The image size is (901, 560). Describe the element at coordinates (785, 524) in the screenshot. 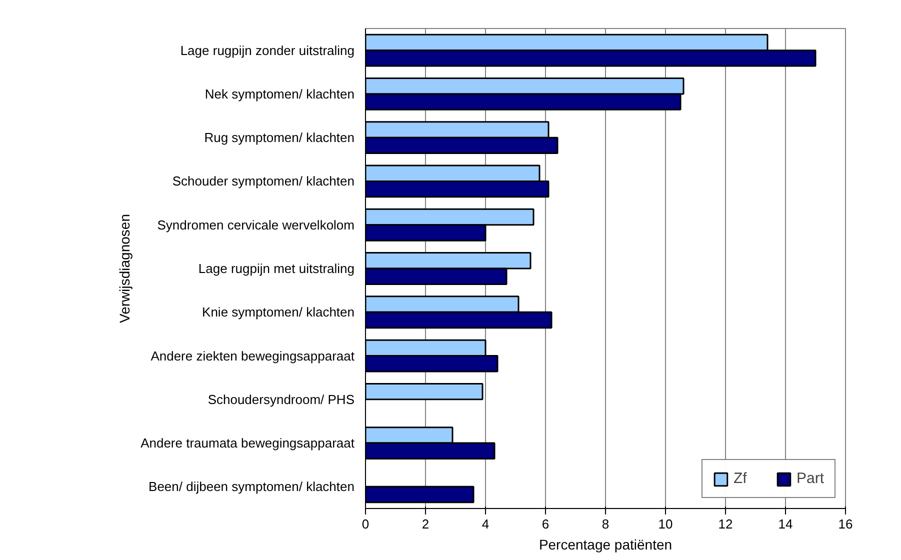

I see `x-tick-label: 14` at that location.